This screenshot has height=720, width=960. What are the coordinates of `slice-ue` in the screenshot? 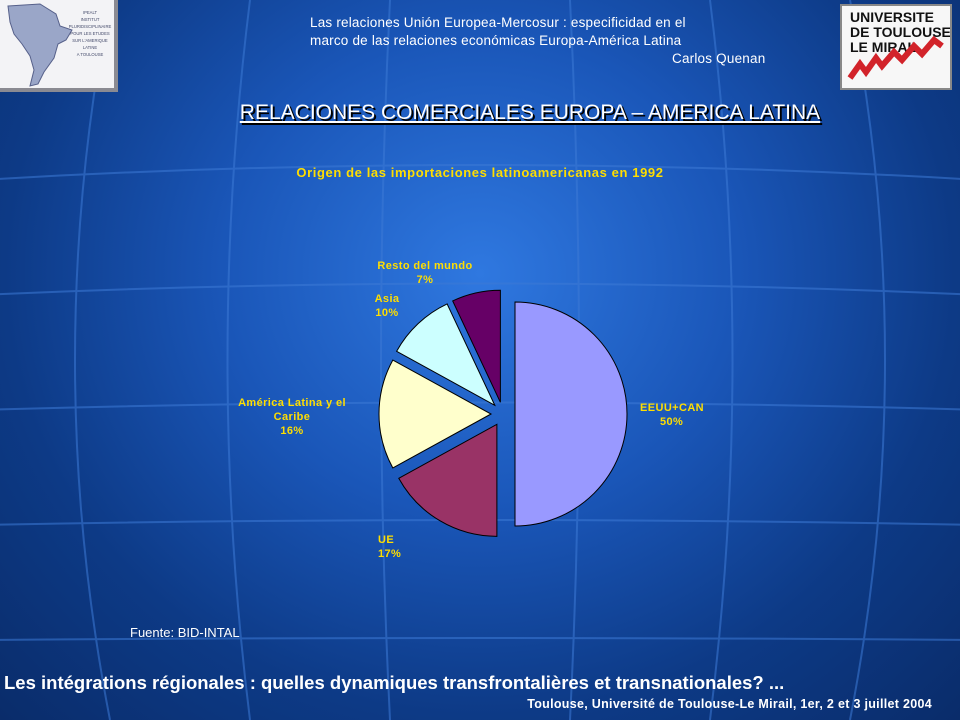 It's located at (448, 480).